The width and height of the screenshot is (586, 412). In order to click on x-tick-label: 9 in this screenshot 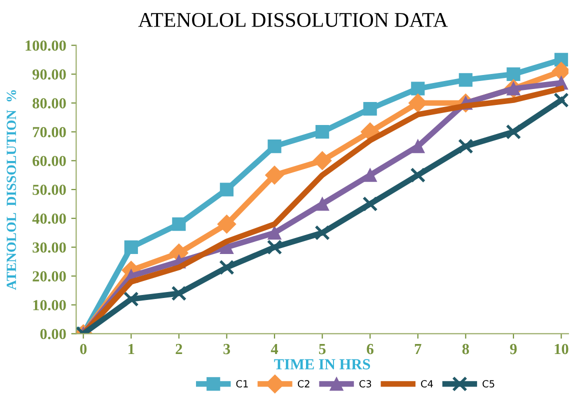, I will do `click(513, 349)`.